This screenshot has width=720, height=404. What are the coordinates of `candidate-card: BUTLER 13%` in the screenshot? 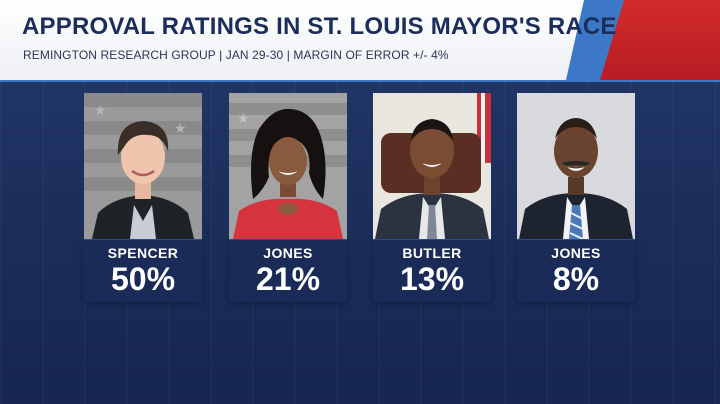 It's located at (432, 197).